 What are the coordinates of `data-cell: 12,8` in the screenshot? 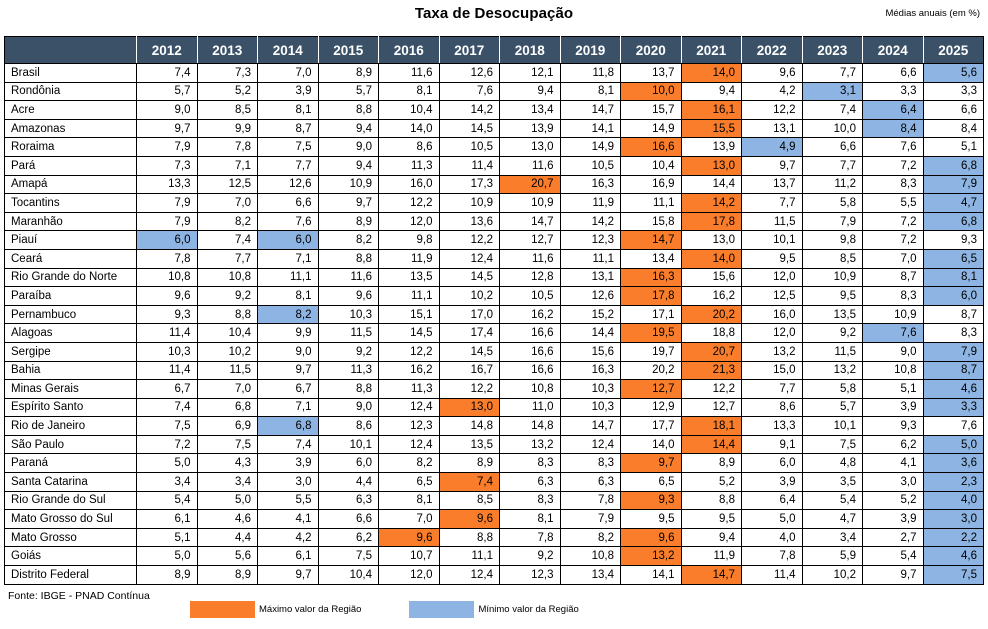 It's located at (530, 277).